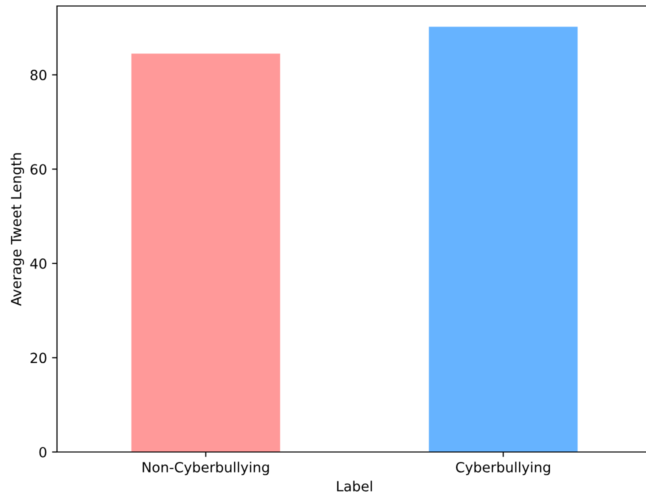 The width and height of the screenshot is (646, 493). What do you see at coordinates (503, 469) in the screenshot?
I see `x-tick-label: Cyberbullying` at bounding box center [503, 469].